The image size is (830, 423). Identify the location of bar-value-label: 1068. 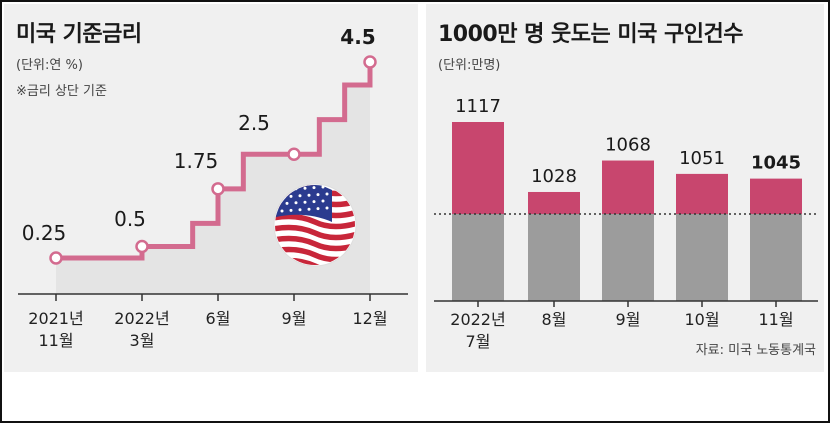
(628, 145).